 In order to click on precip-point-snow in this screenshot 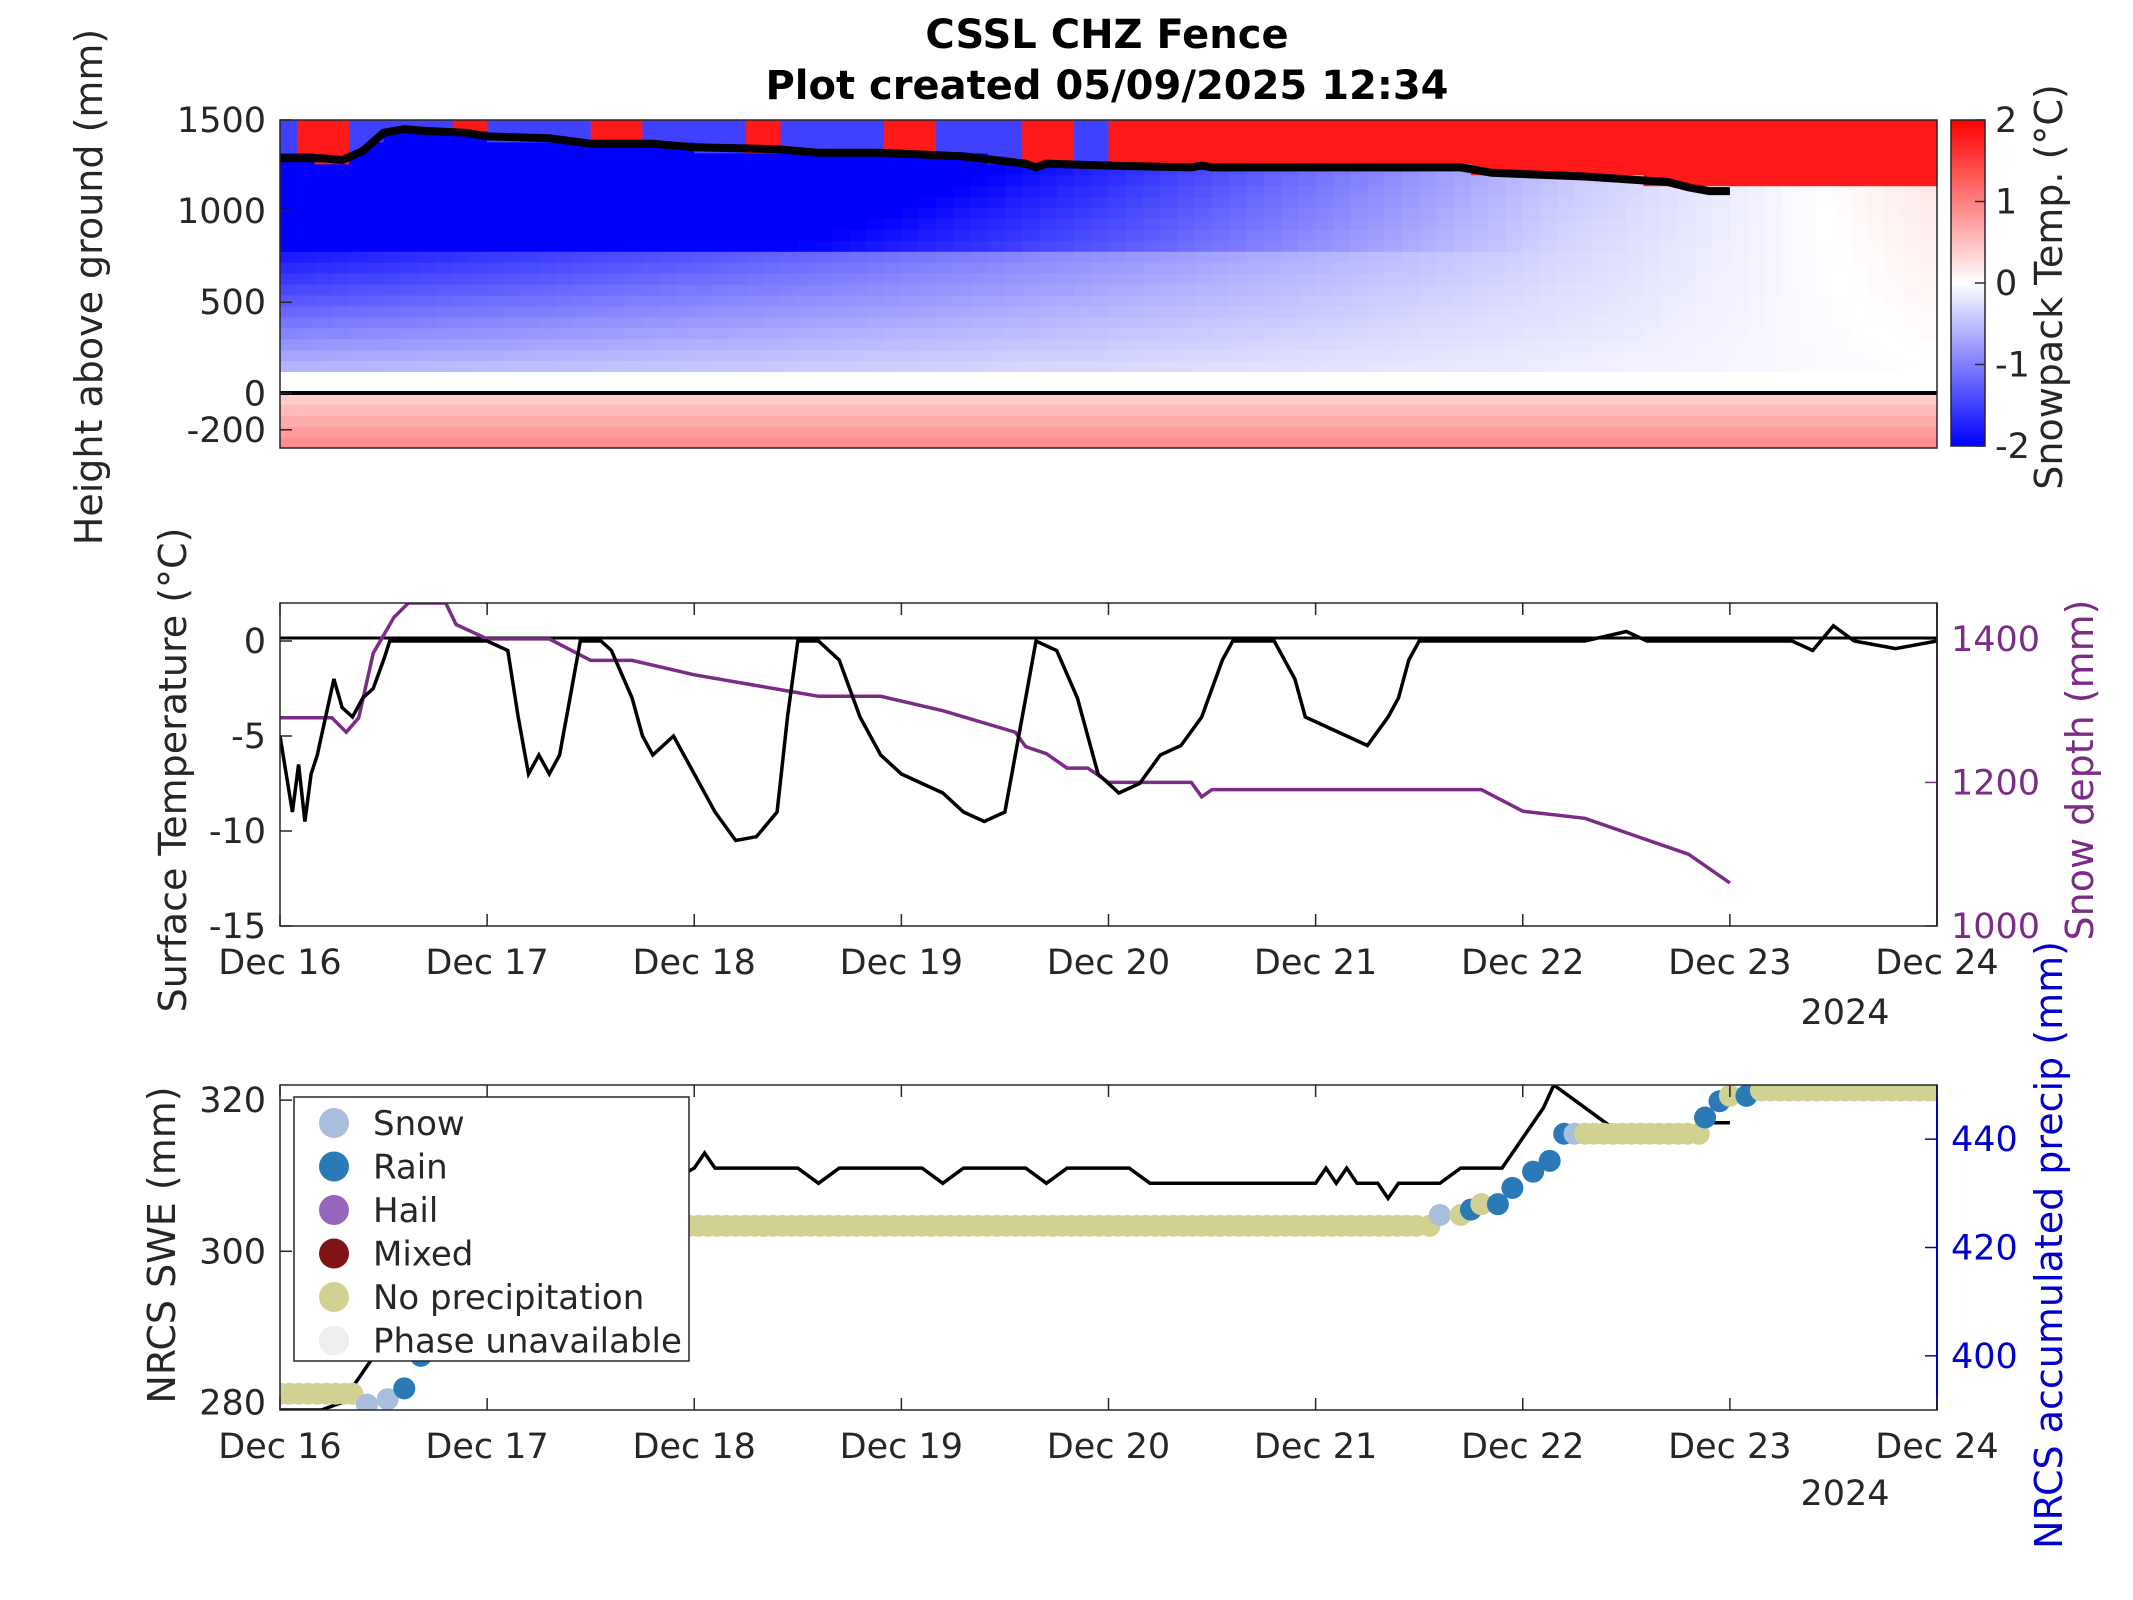, I will do `click(1439, 1215)`.